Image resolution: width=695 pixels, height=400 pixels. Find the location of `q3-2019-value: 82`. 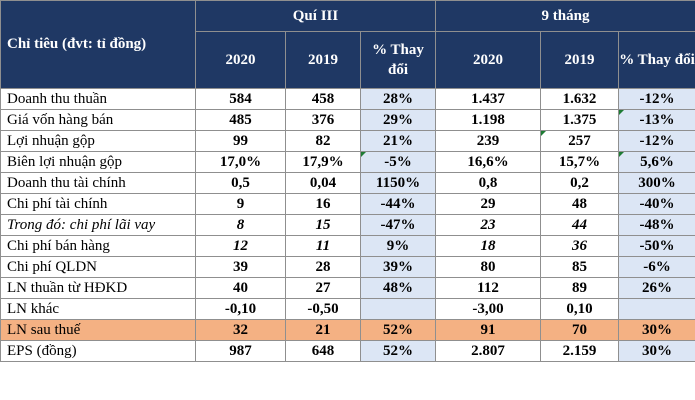

q3-2019-value: 82 is located at coordinates (323, 141).